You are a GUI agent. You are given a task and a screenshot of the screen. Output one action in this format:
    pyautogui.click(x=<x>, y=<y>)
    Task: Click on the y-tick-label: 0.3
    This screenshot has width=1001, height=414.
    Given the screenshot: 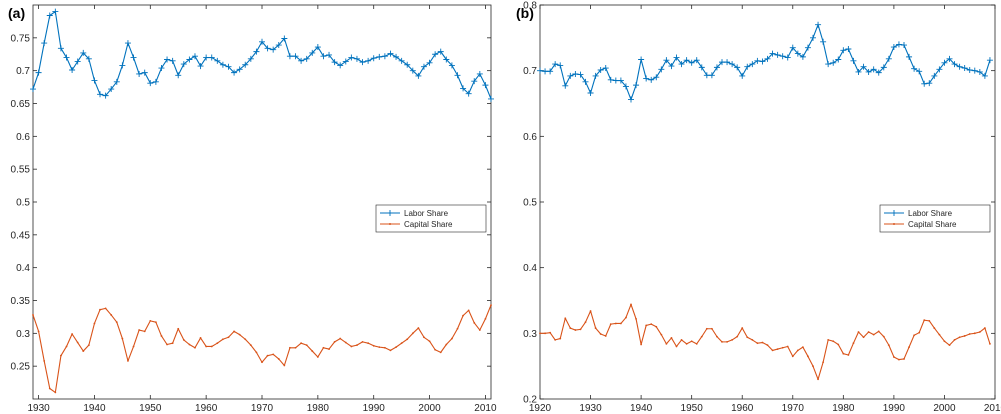 What is the action you would take?
    pyautogui.click(x=530, y=334)
    